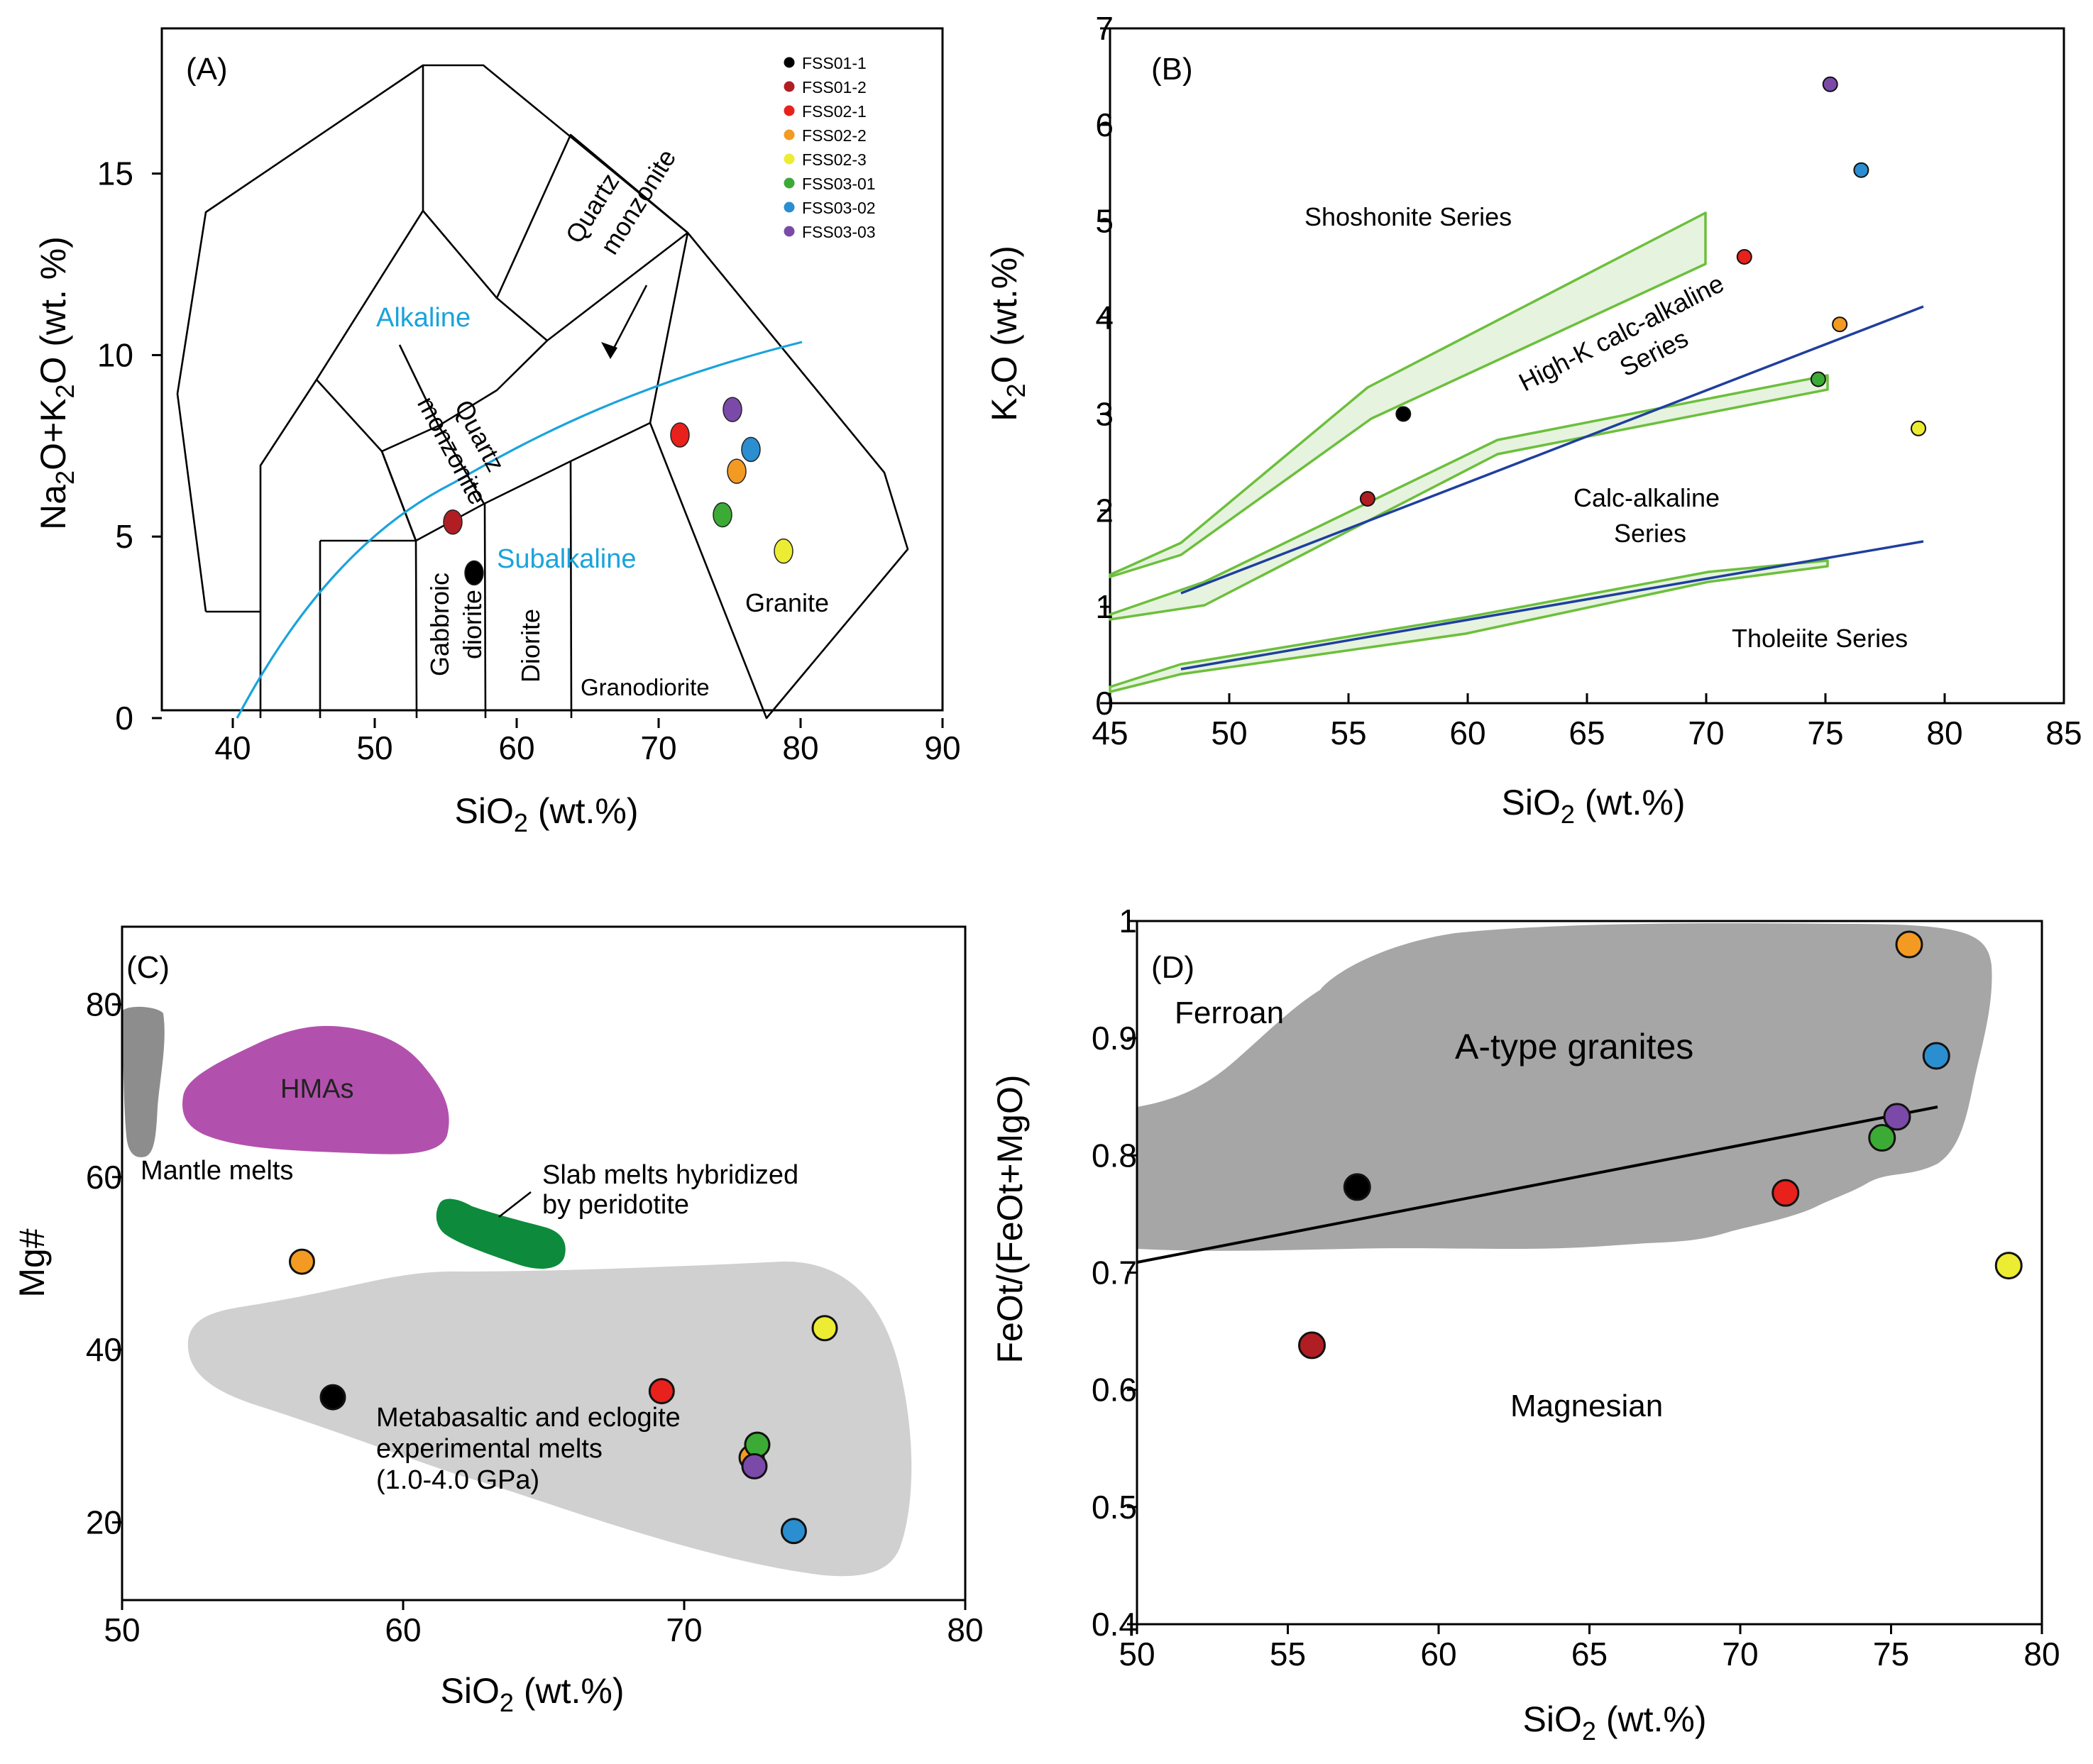 This screenshot has height=1764, width=2093. What do you see at coordinates (1114, 1390) in the screenshot?
I see `y-tick-label: 0.6` at bounding box center [1114, 1390].